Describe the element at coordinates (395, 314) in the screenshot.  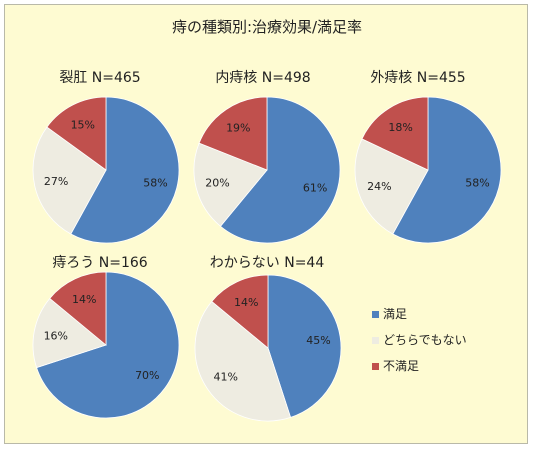
I see `legend-label-manzoku: 満足` at that location.